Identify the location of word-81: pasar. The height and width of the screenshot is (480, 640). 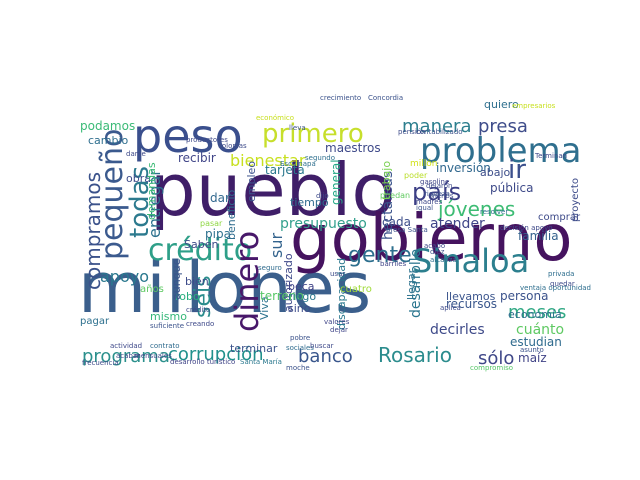
(211, 223).